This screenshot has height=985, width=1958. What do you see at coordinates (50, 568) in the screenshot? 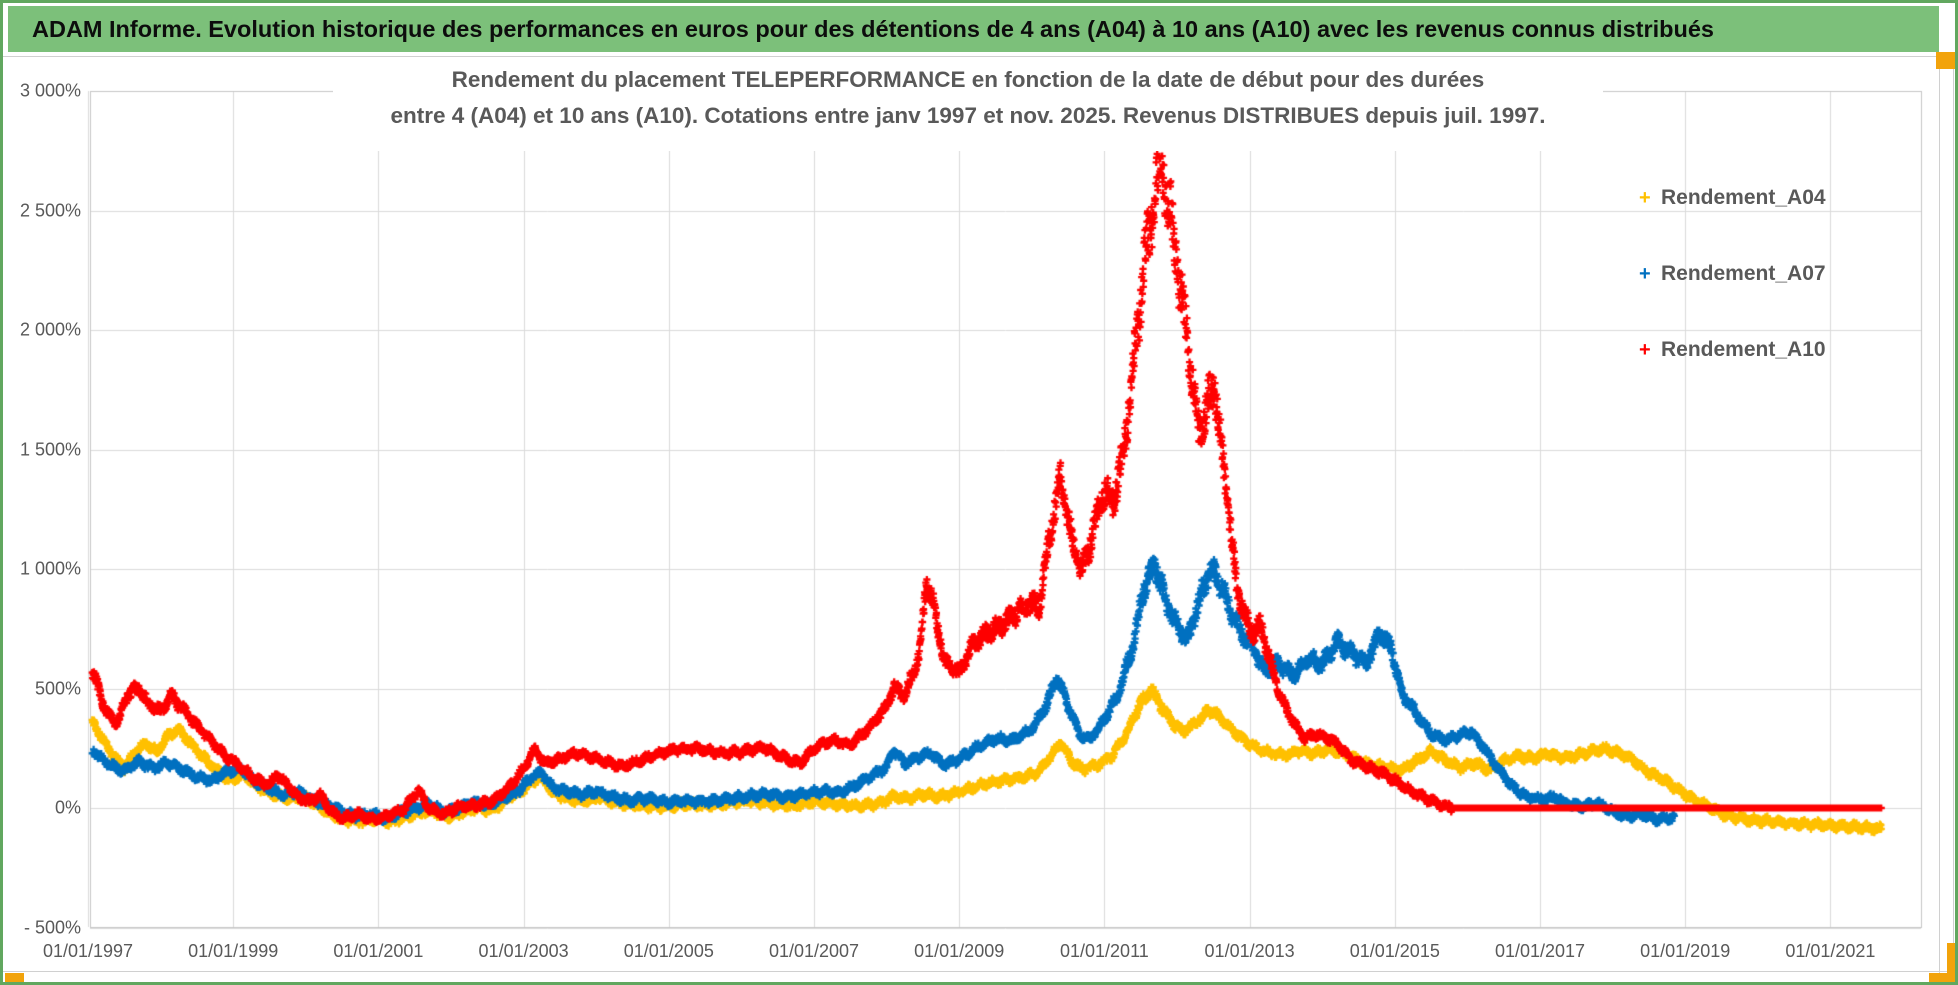
I see `y-tick-label: 1 000%` at bounding box center [50, 568].